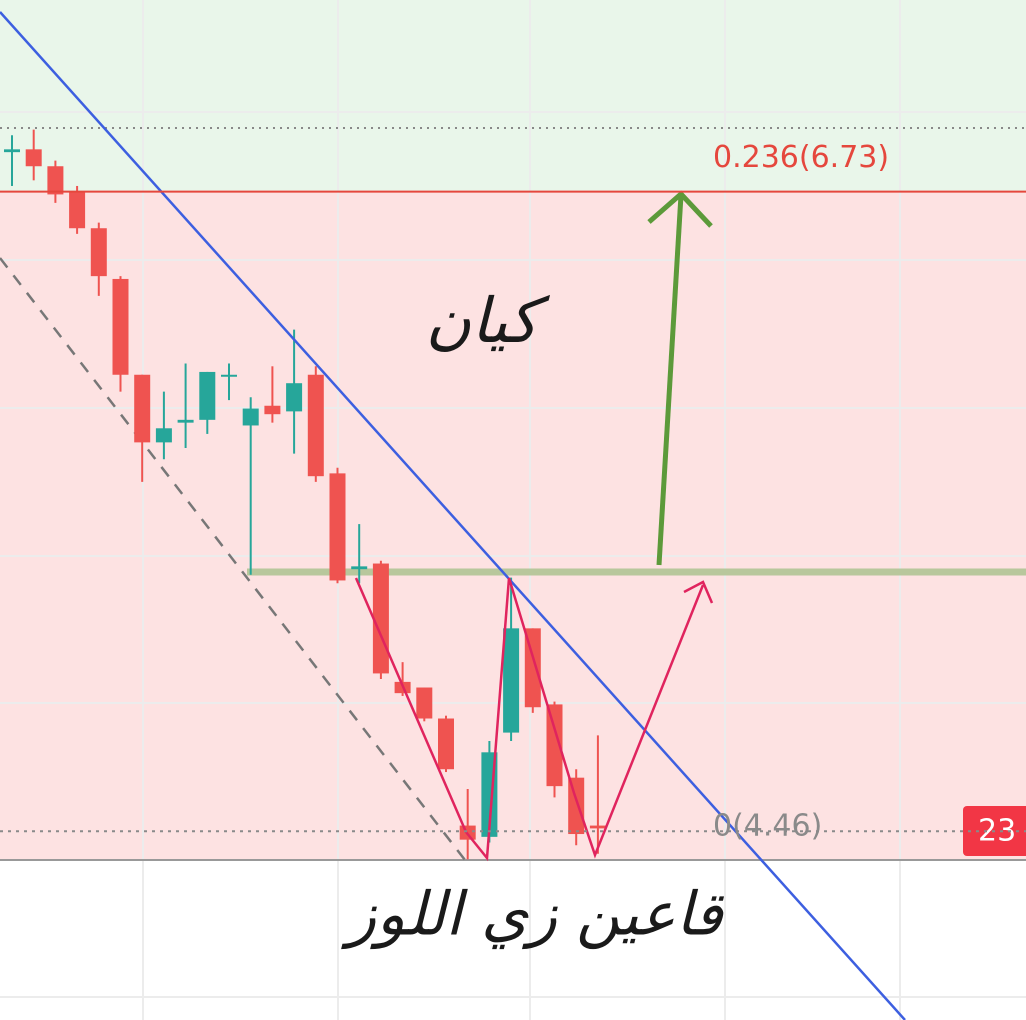  Describe the element at coordinates (532, 915) in the screenshot. I see `annotation-text: قاعين زي اللوز` at that location.